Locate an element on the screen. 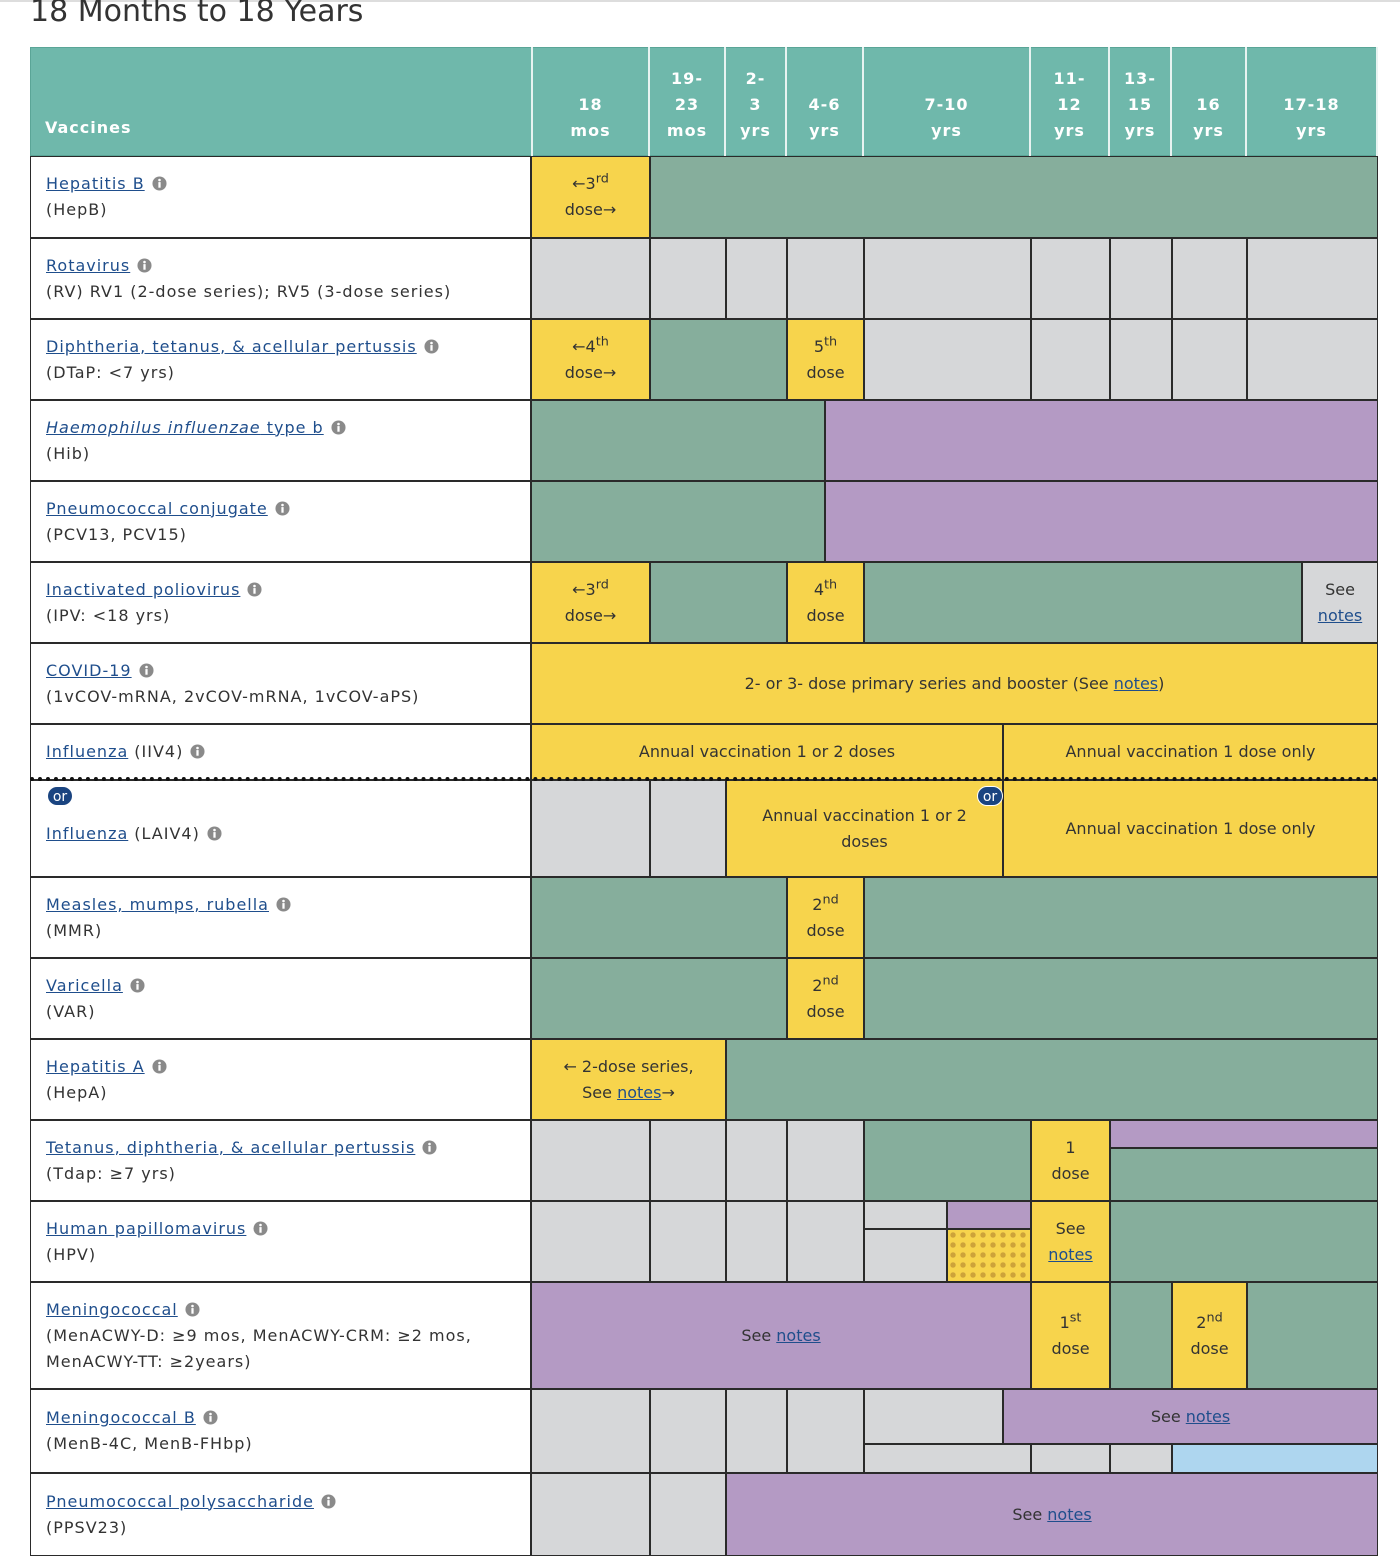 This screenshot has height=1556, width=1400. vaccine-name-italic: Haemophilus influenzae is located at coordinates (153, 427).